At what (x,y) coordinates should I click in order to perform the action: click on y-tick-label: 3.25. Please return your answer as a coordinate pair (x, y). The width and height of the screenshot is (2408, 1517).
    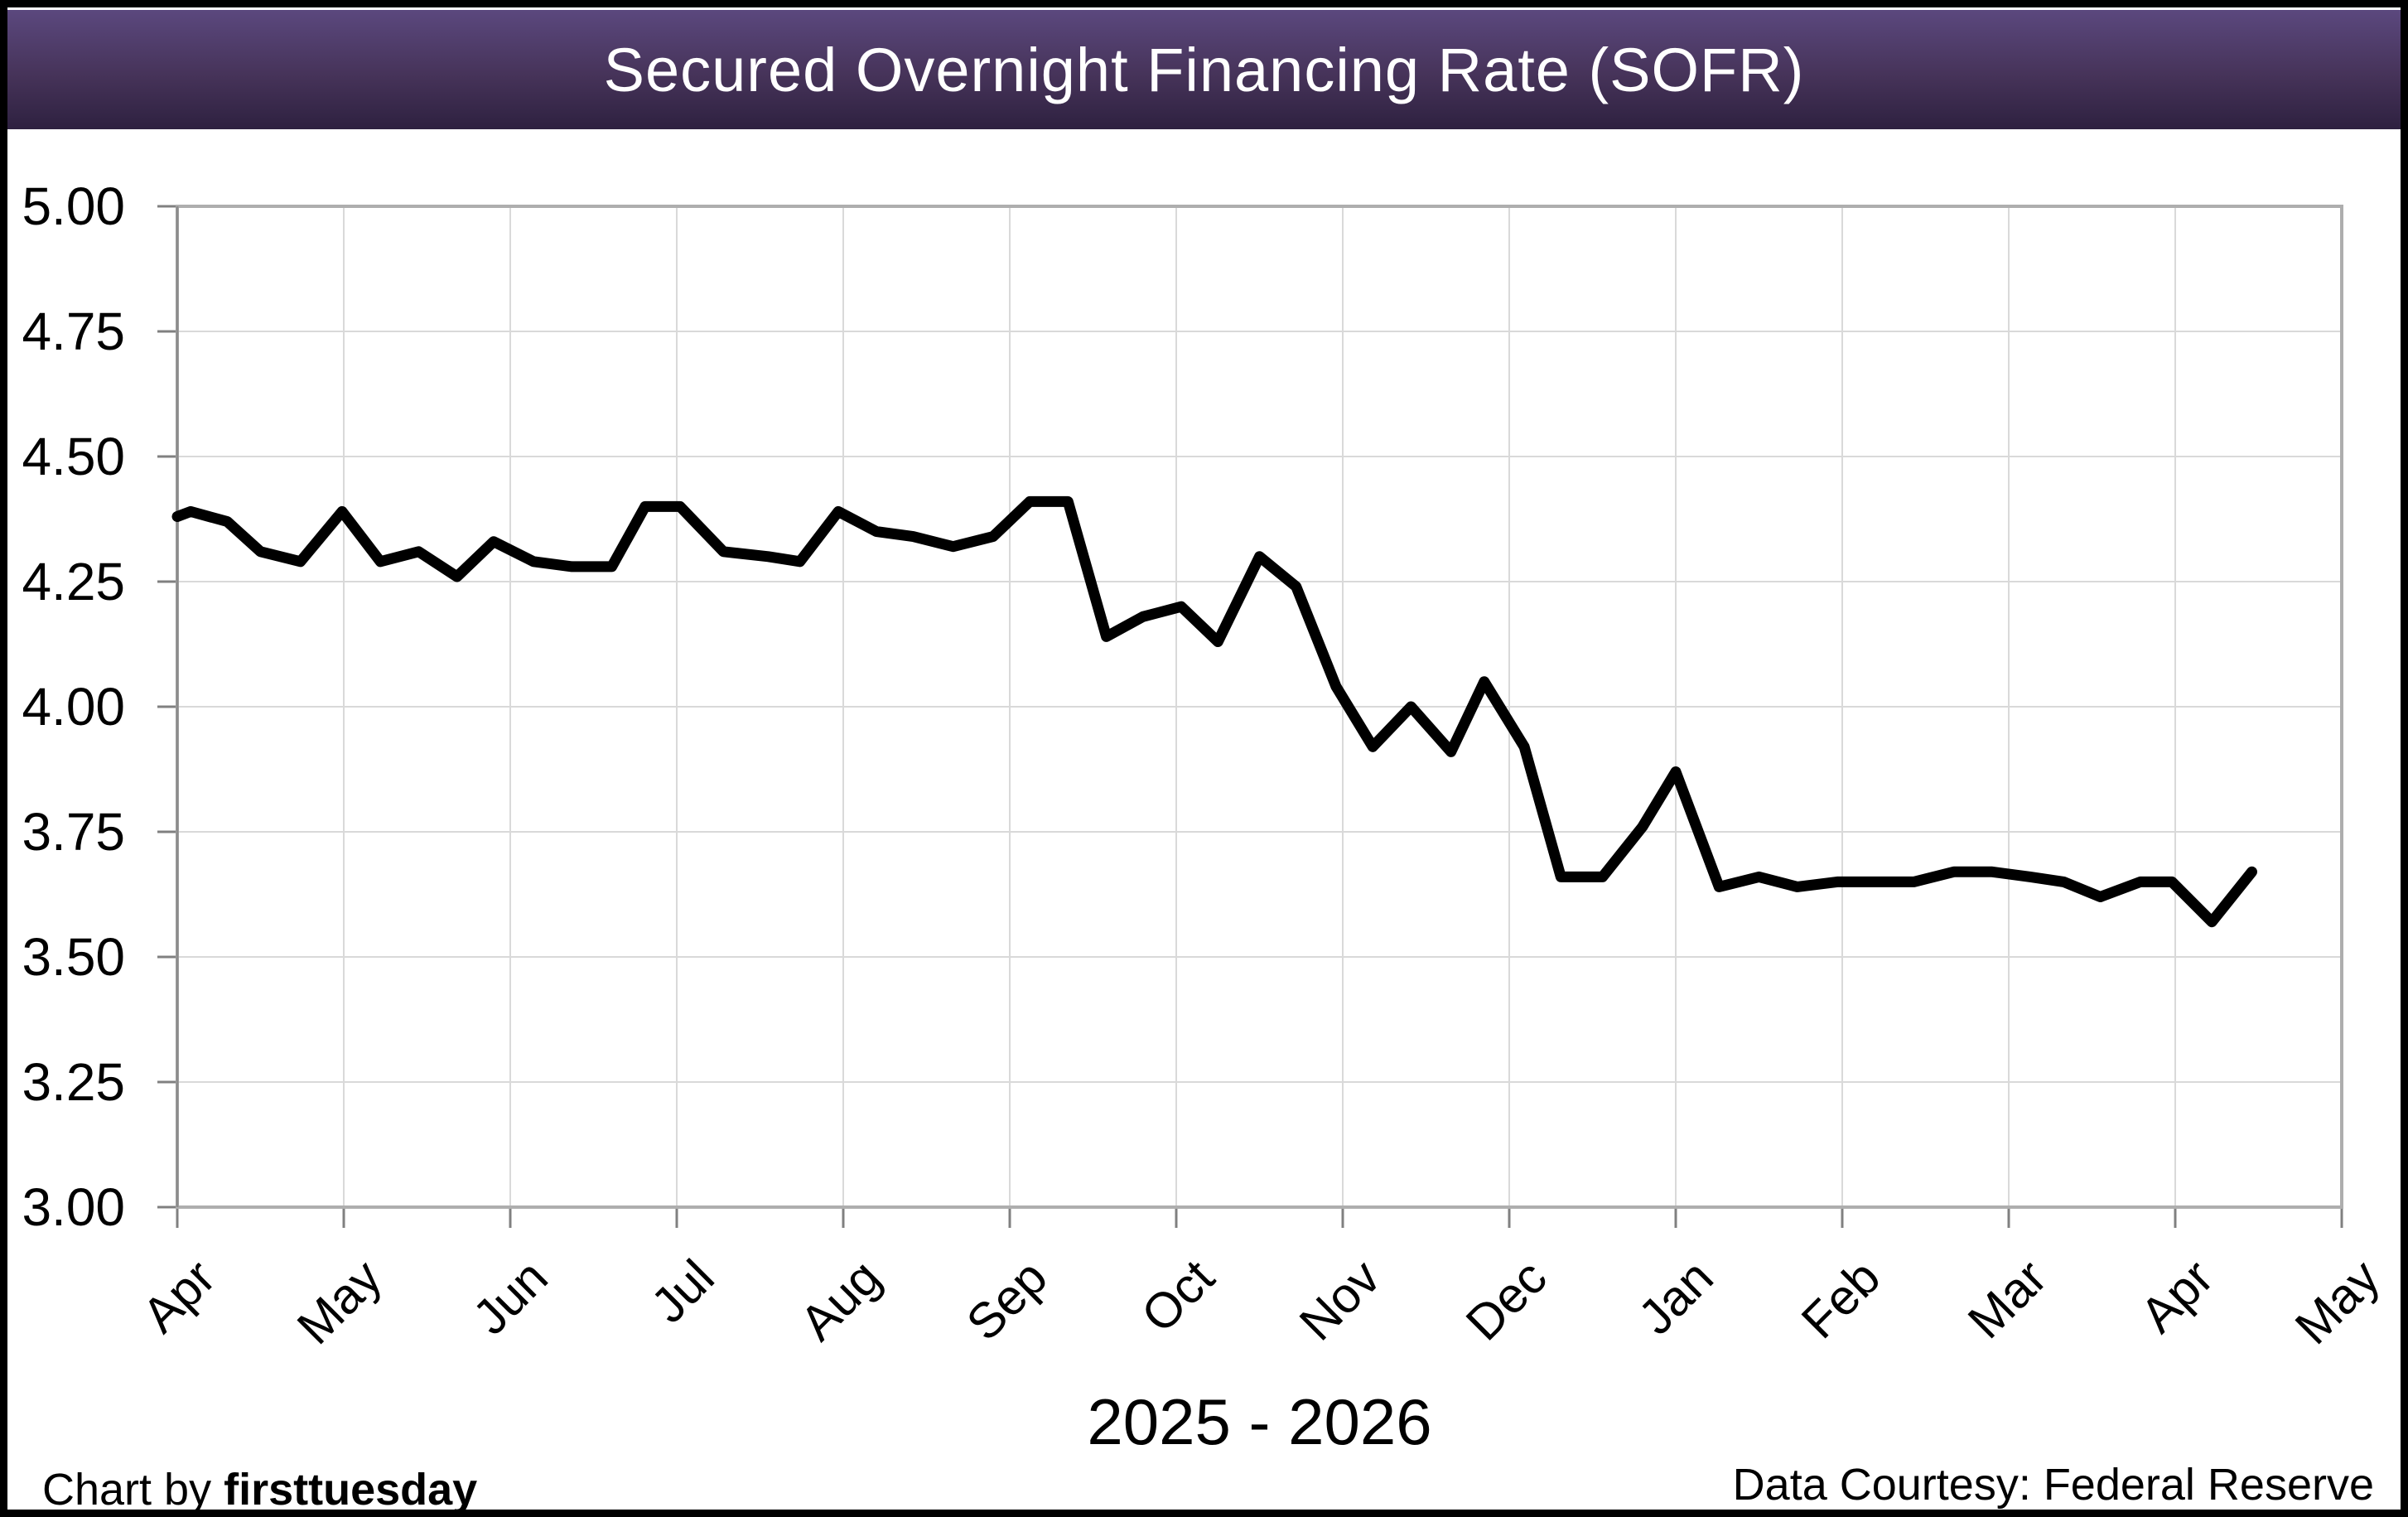
    Looking at the image, I should click on (73, 1082).